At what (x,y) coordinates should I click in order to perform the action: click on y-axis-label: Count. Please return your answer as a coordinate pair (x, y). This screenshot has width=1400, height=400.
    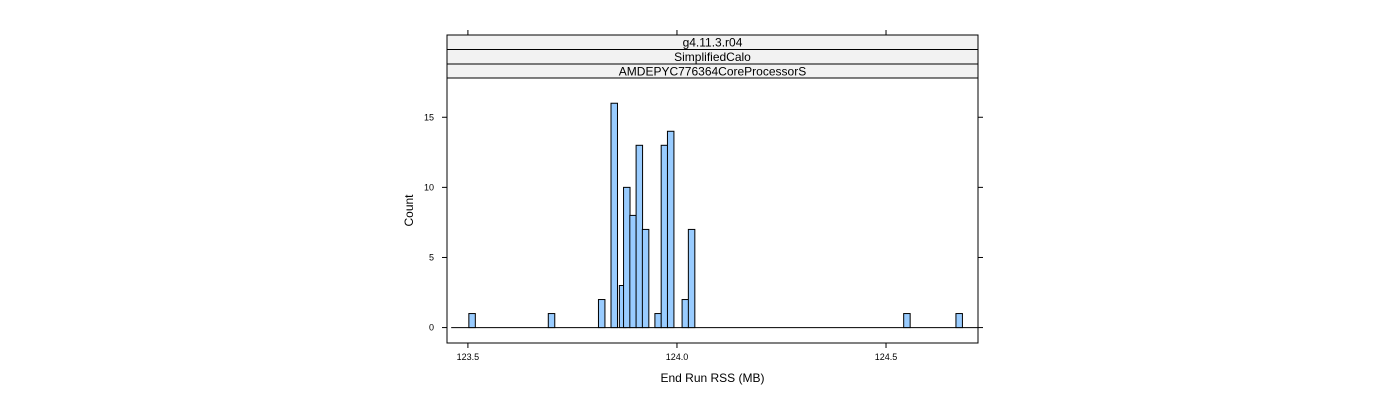
    Looking at the image, I should click on (409, 210).